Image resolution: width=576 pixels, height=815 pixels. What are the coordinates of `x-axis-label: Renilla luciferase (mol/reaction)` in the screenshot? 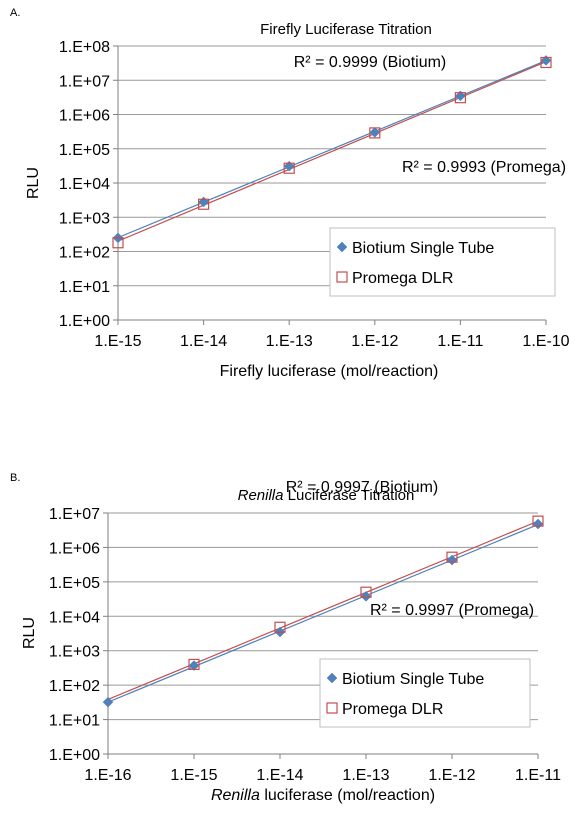 It's located at (323, 795).